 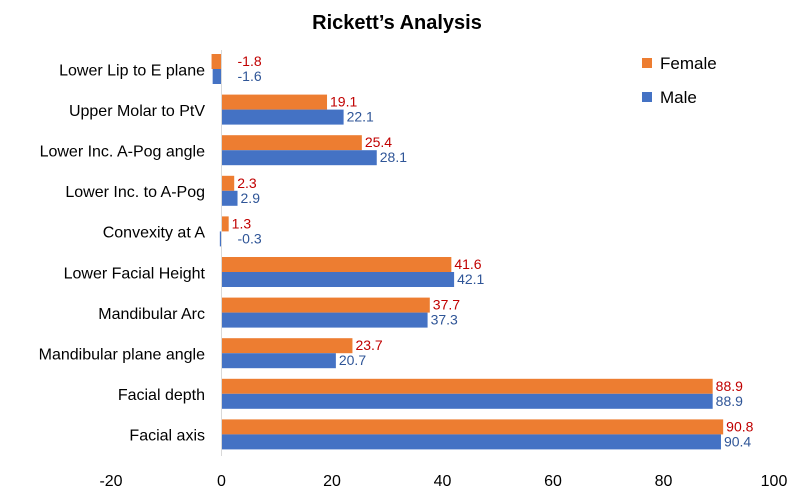 What do you see at coordinates (216, 61) in the screenshot?
I see `bar-female-lower-lip-to-e-plane` at bounding box center [216, 61].